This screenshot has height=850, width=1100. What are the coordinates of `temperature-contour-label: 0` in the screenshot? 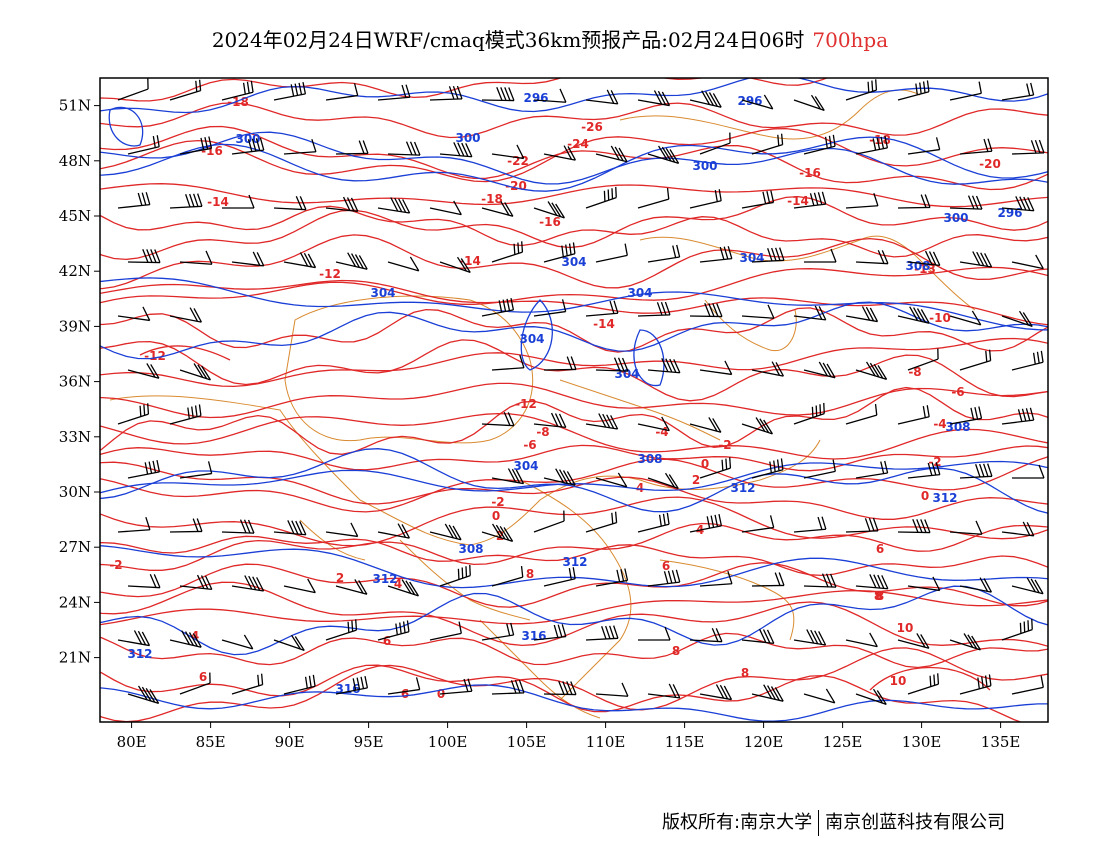 It's located at (705, 464).